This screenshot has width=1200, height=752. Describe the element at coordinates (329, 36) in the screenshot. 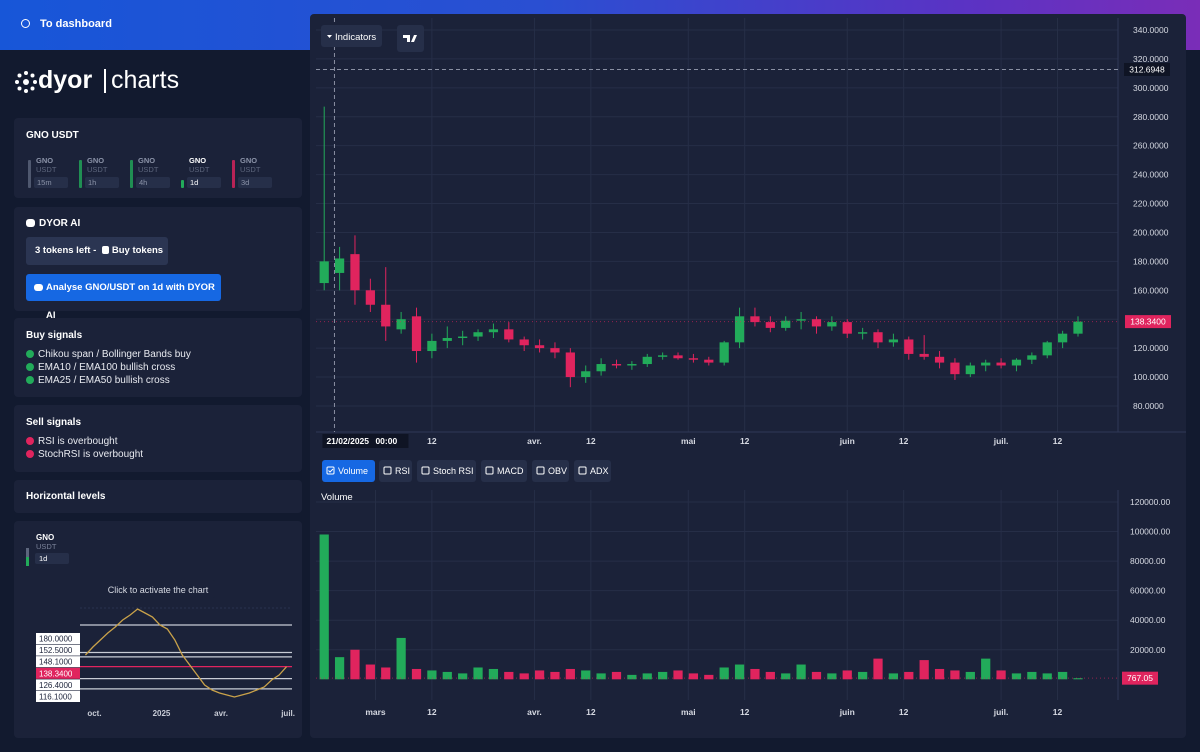

I see `dropdown-arrow` at that location.